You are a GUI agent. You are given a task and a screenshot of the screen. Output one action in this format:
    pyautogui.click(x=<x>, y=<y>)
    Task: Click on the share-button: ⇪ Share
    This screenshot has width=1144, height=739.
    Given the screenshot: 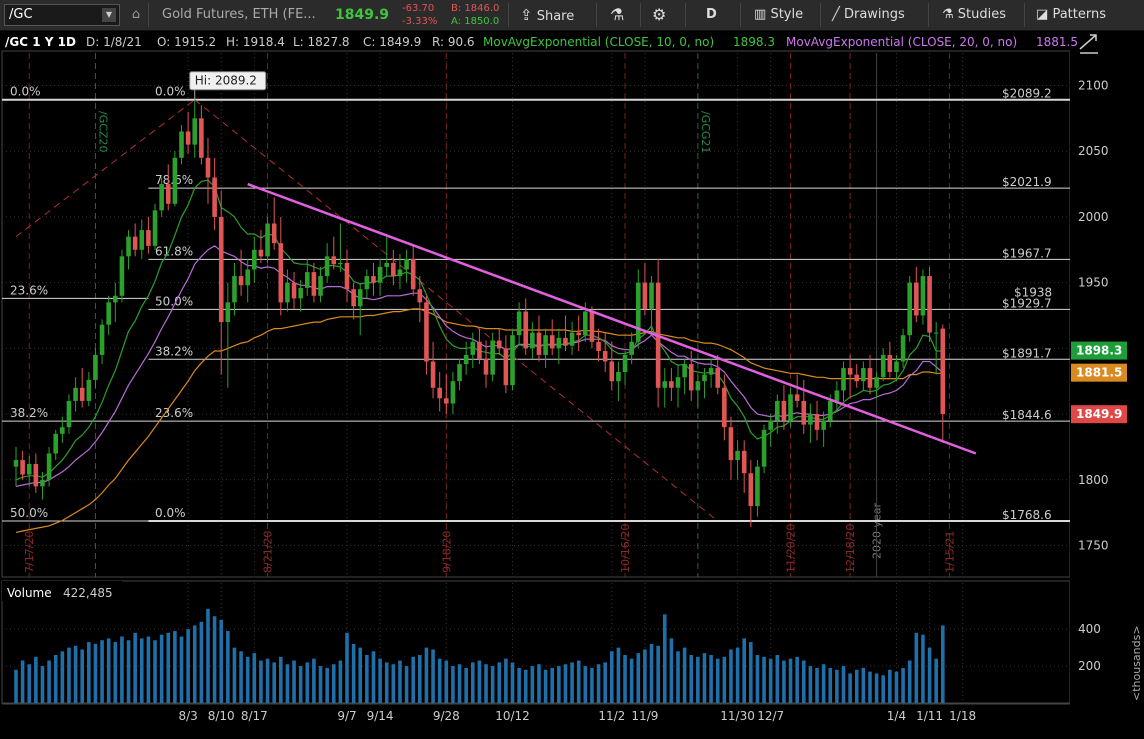 What is the action you would take?
    pyautogui.click(x=547, y=15)
    